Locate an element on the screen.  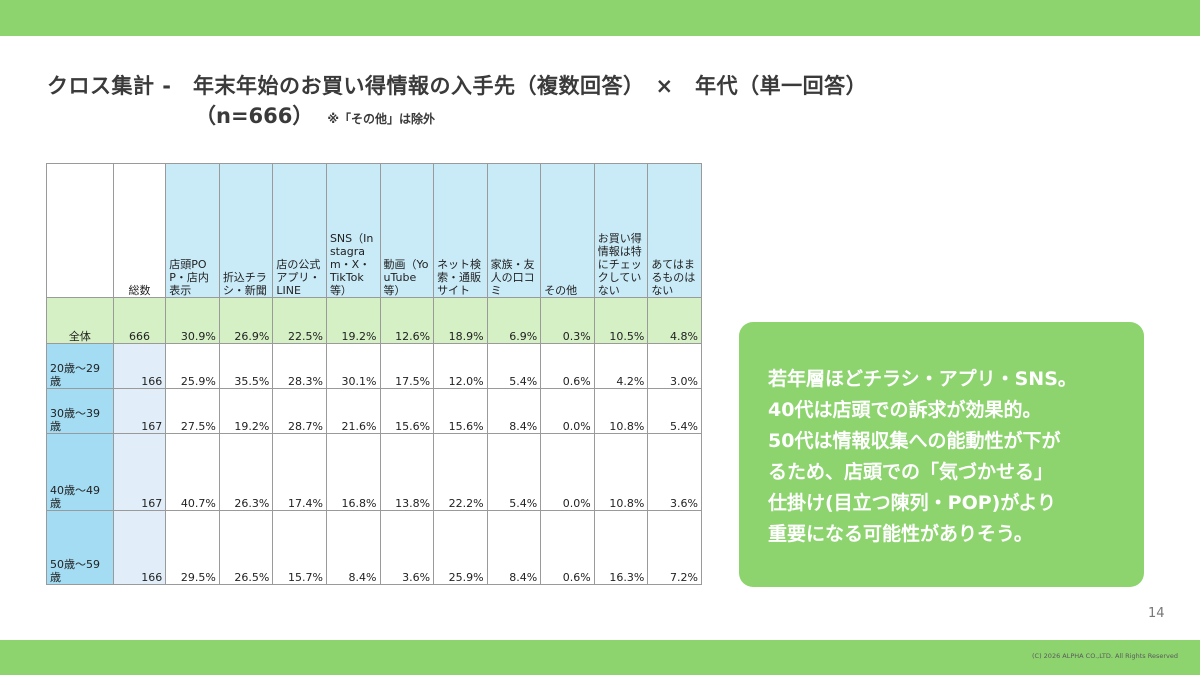
table-cell: 3.0% is located at coordinates (674, 366).